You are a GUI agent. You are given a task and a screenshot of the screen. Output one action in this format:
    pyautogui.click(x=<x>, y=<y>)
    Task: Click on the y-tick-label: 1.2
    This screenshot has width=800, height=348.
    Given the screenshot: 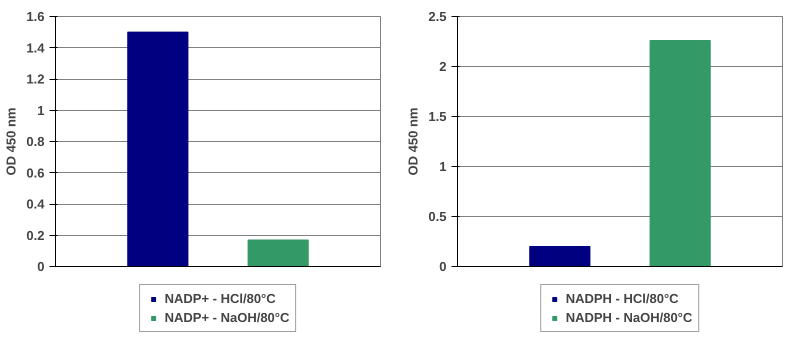 What is the action you would take?
    pyautogui.click(x=35, y=79)
    